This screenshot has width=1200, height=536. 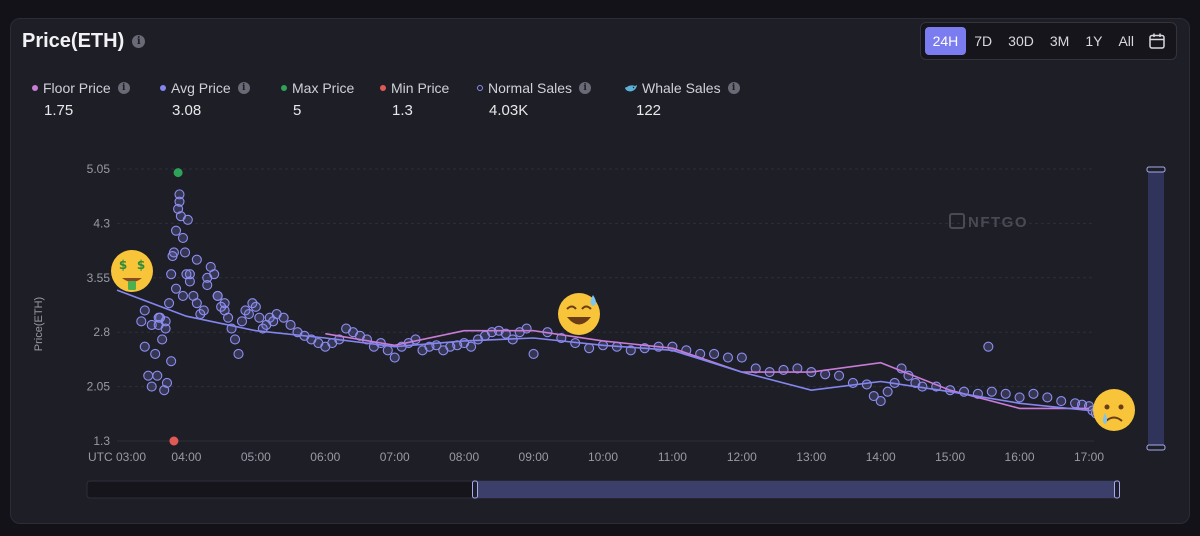 I want to click on time-range-slider, so click(x=603, y=489).